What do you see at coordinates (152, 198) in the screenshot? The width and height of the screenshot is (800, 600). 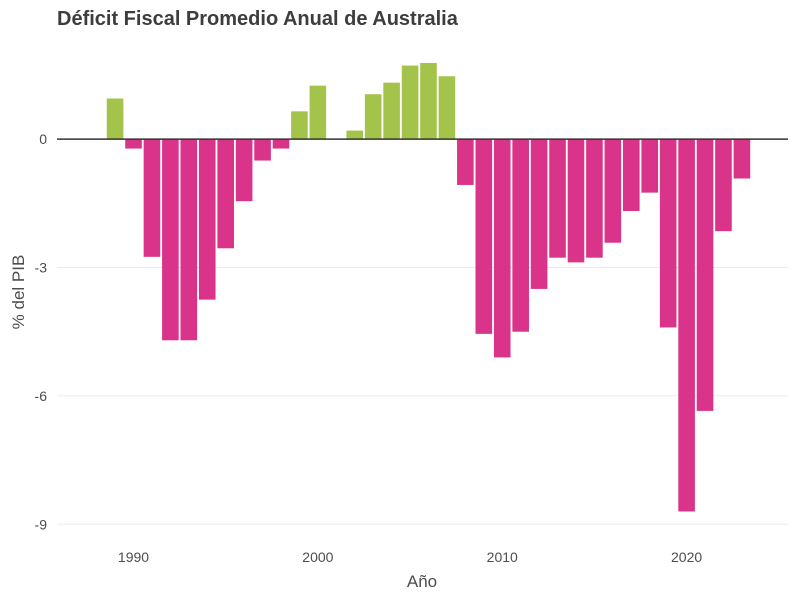 I see `bar-1991` at bounding box center [152, 198].